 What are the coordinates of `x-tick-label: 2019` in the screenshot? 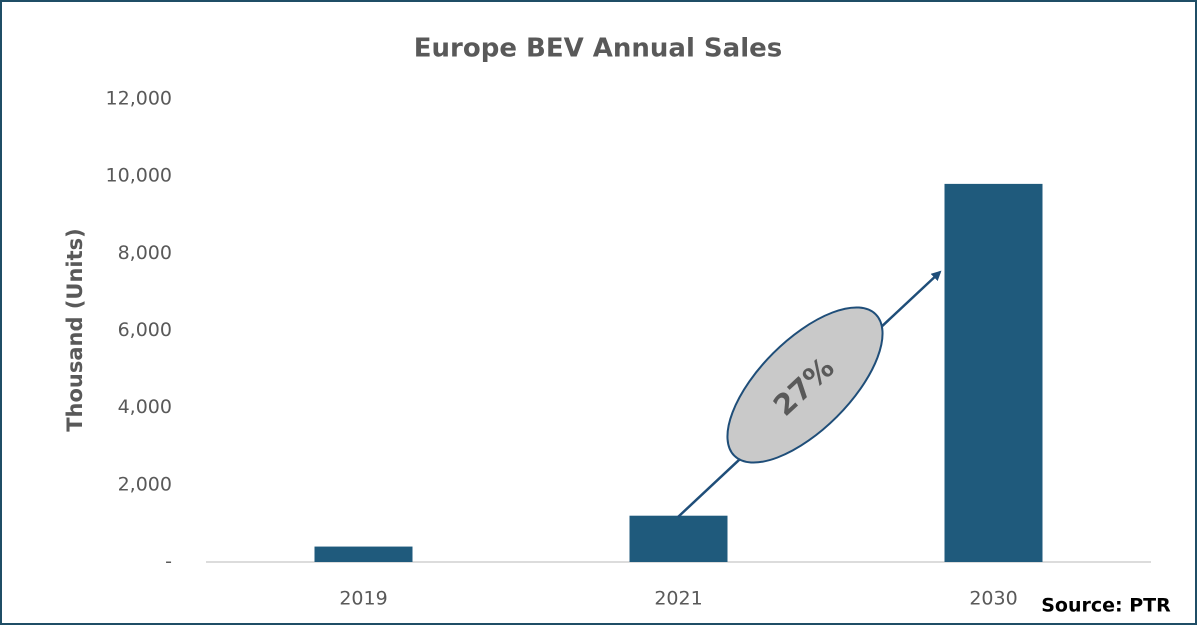 It's located at (363, 599).